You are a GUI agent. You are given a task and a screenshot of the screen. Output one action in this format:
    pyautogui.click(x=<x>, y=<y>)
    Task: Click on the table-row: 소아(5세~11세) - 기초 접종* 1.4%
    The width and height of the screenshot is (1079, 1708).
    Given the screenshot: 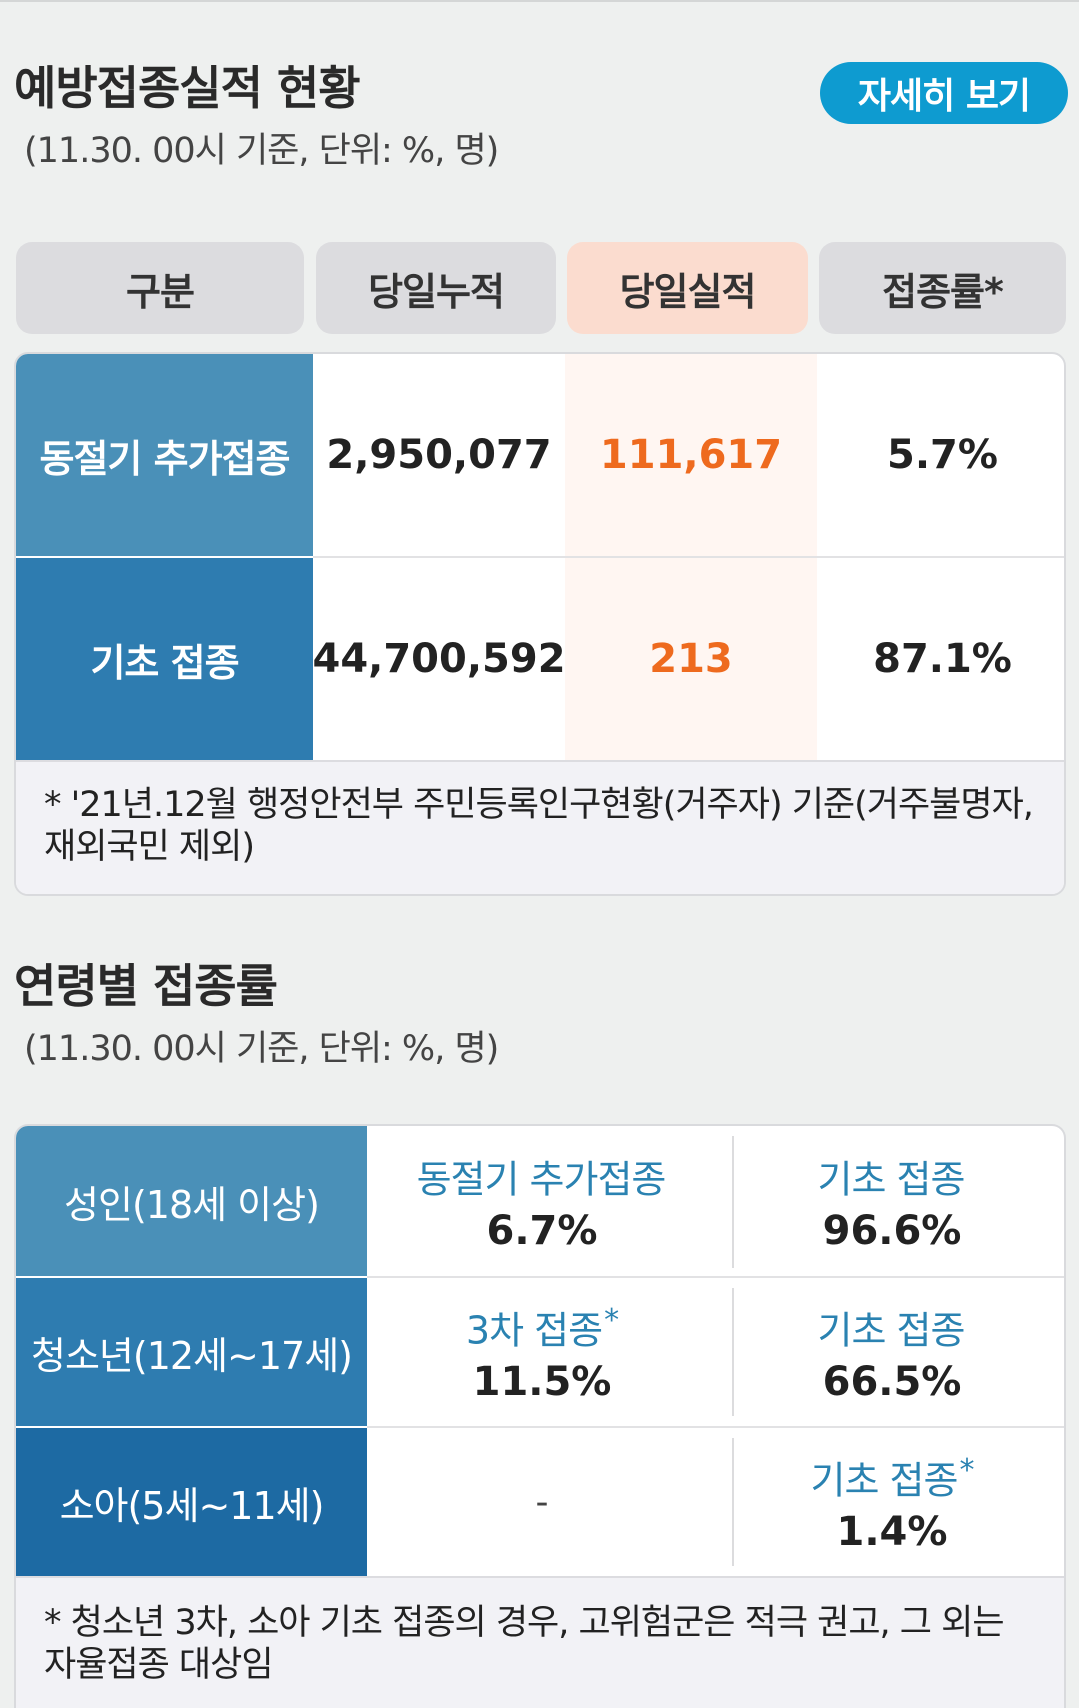 What is the action you would take?
    pyautogui.click(x=540, y=1502)
    